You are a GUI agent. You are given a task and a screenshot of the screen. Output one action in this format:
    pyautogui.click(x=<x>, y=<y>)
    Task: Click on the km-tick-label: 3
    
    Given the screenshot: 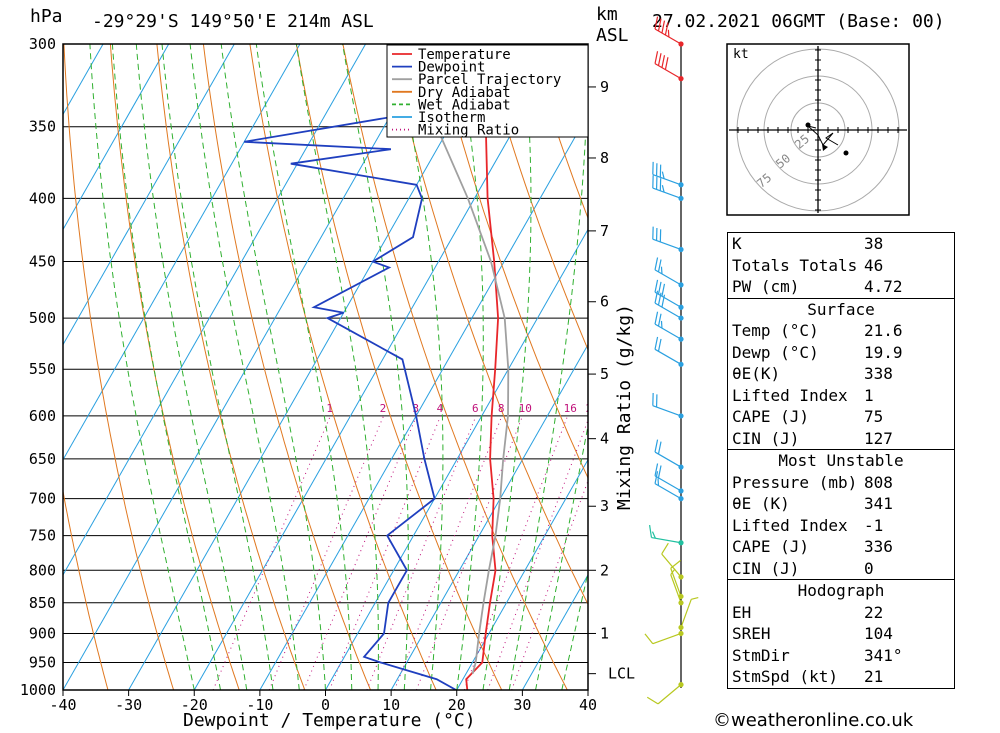 What is the action you would take?
    pyautogui.click(x=604, y=506)
    